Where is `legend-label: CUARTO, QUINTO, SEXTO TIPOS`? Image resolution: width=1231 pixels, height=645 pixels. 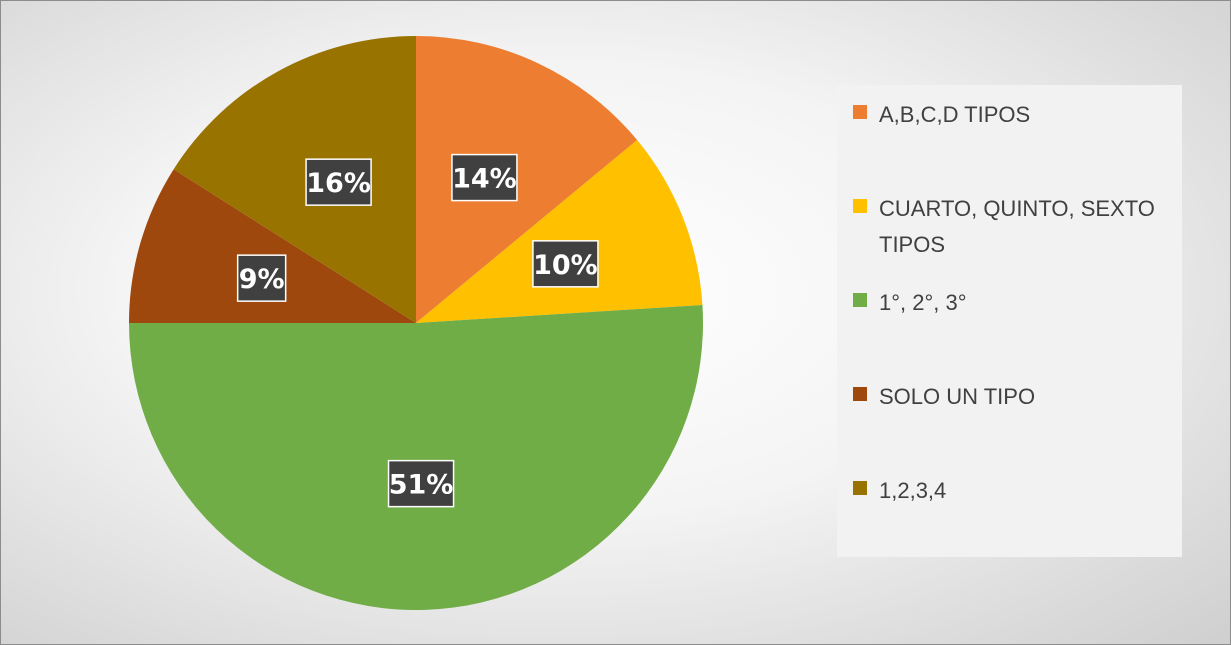 legend-label: CUARTO, QUINTO, SEXTO TIPOS is located at coordinates (1017, 226).